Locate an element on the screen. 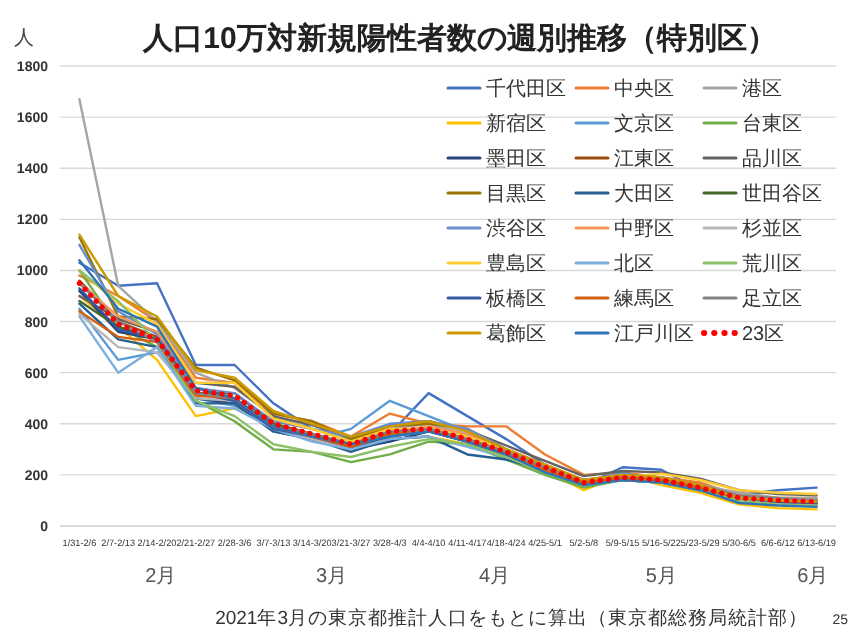 Image resolution: width=854 pixels, height=640 pixels. legend-label: 品川区 is located at coordinates (772, 159).